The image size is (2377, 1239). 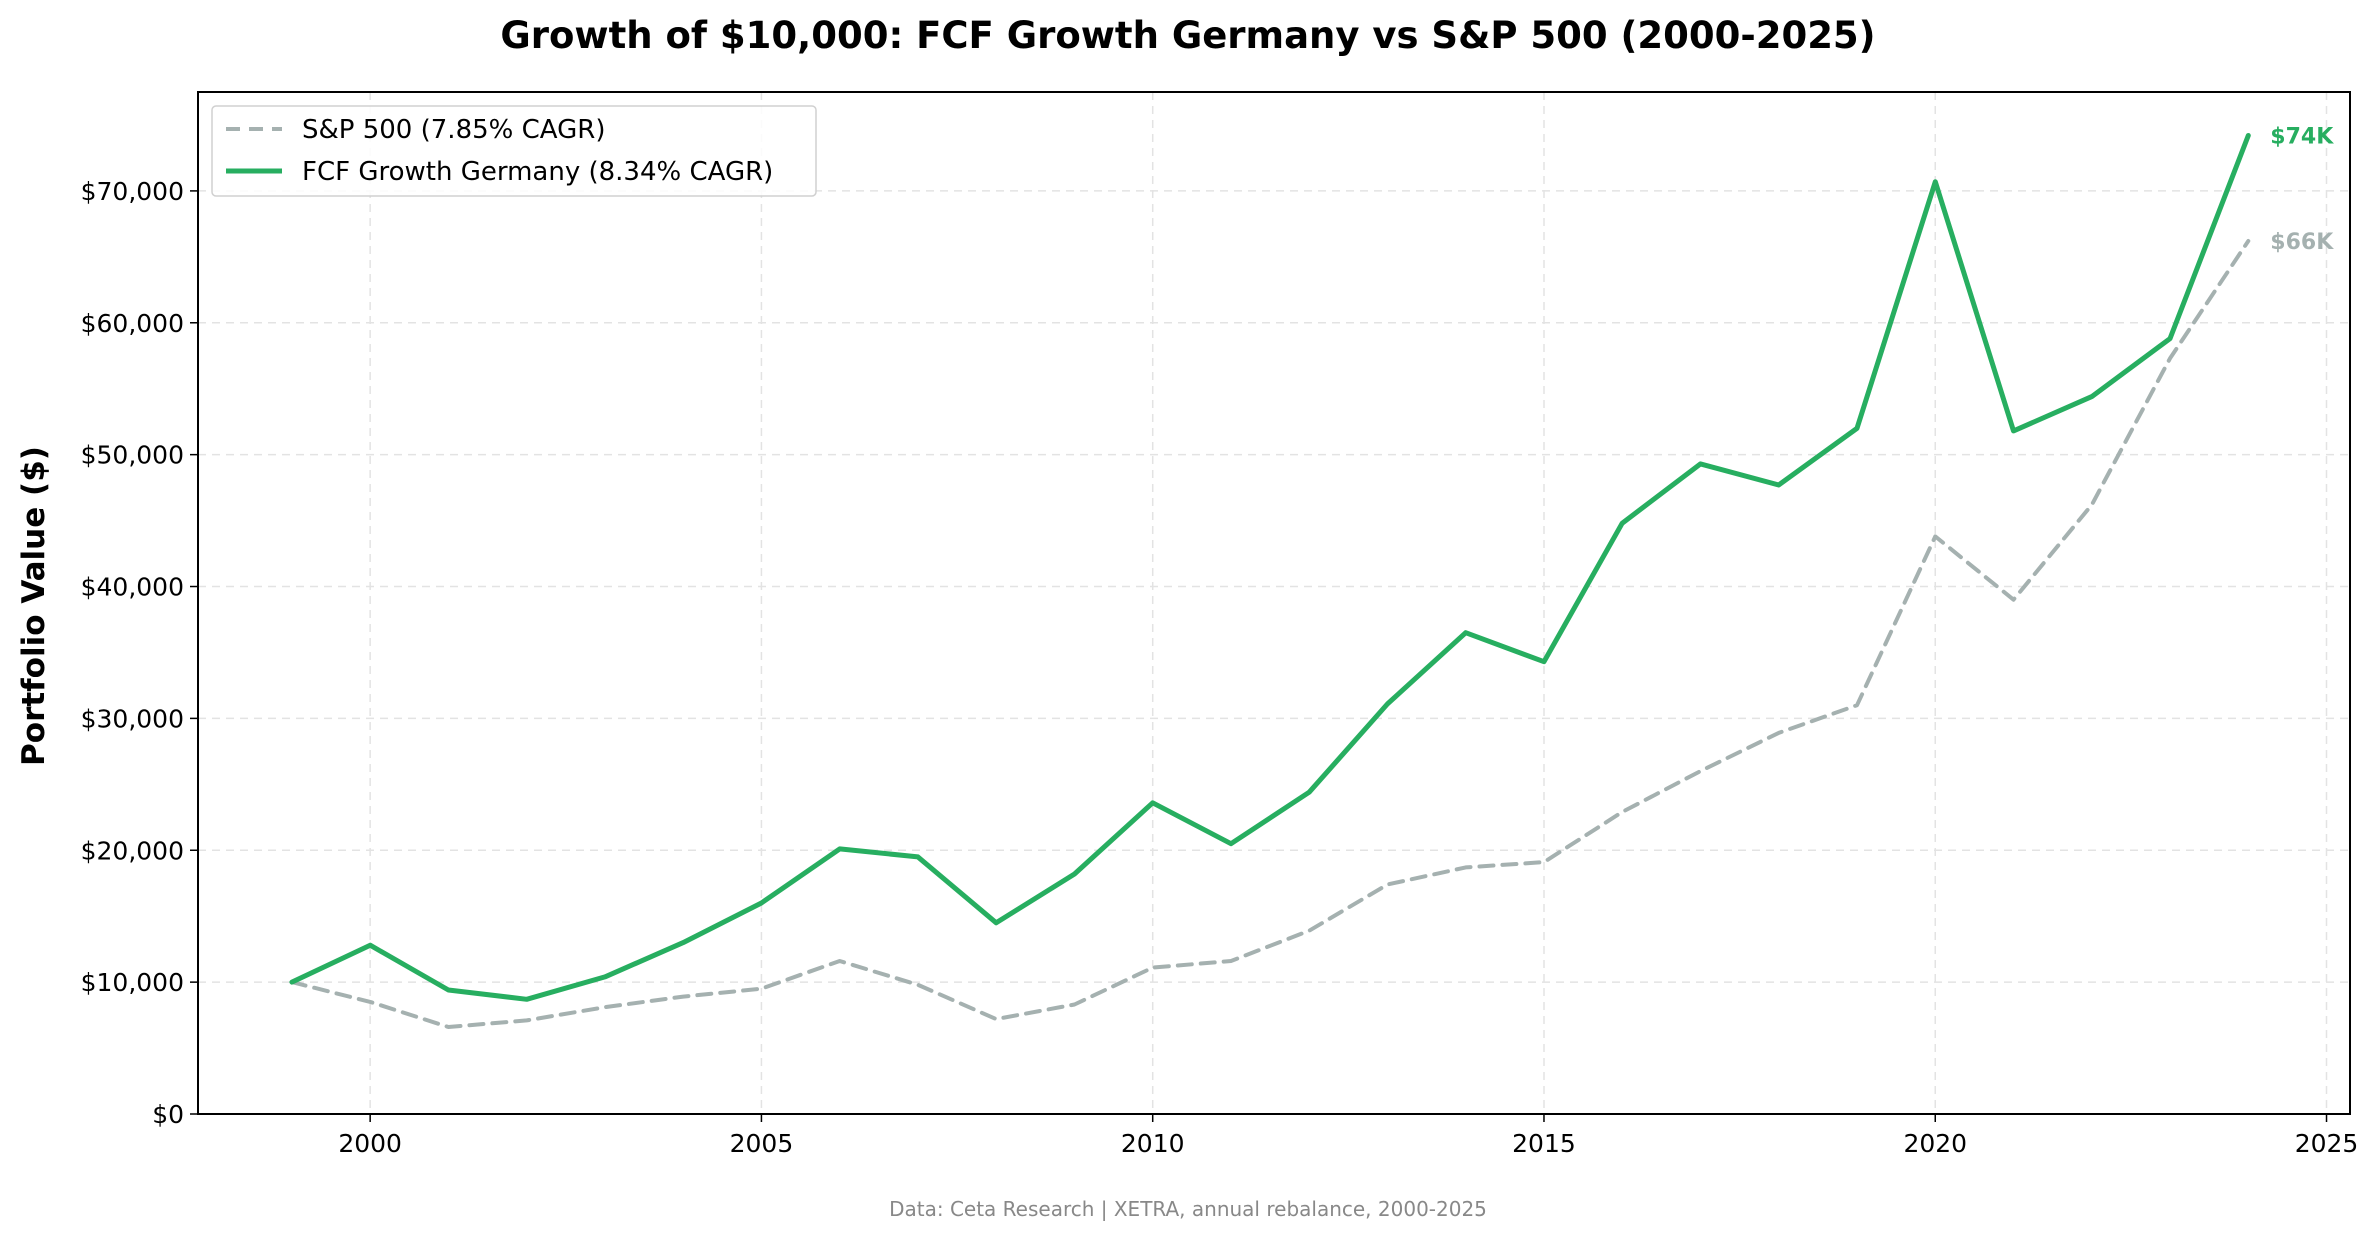 What do you see at coordinates (1935, 1143) in the screenshot?
I see `x-tick-label: 2020` at bounding box center [1935, 1143].